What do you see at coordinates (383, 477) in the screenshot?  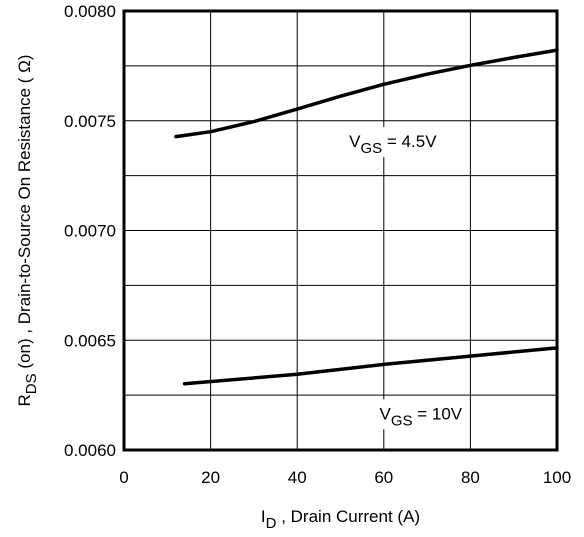 I see `x-tick-label: 60` at bounding box center [383, 477].